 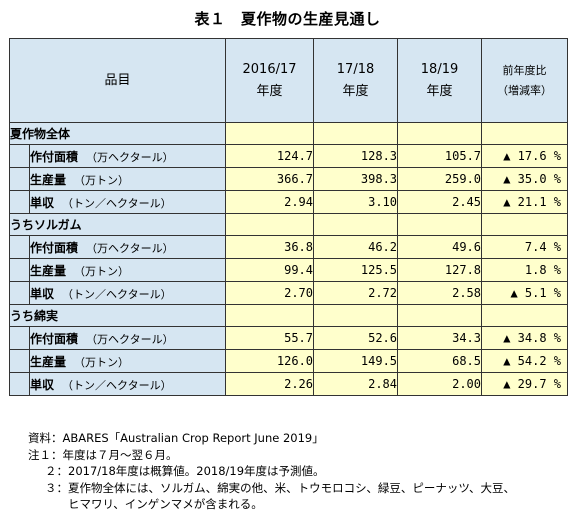 What do you see at coordinates (117, 133) in the screenshot?
I see `group-name: 夏作物全体` at bounding box center [117, 133].